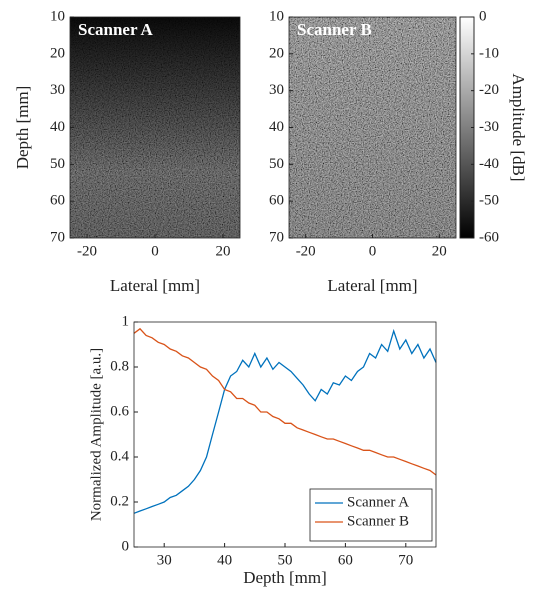 This screenshot has height=596, width=537. I want to click on y-tick-label: 0.6, so click(119, 411).